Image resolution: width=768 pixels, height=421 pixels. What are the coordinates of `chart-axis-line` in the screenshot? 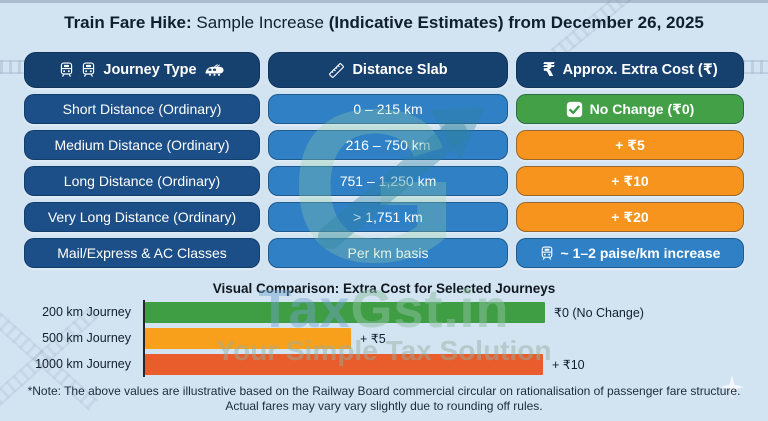 It's located at (144, 338).